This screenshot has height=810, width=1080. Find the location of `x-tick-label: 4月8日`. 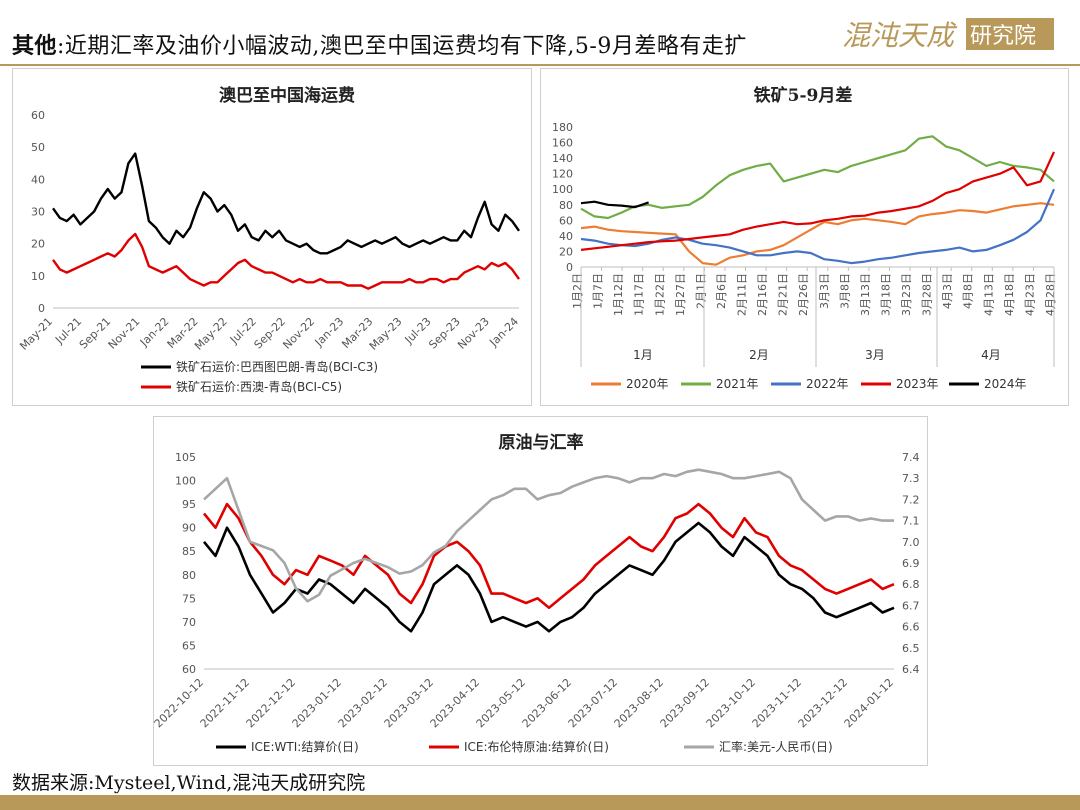

x-tick-label: 4月8日 is located at coordinates (968, 291).